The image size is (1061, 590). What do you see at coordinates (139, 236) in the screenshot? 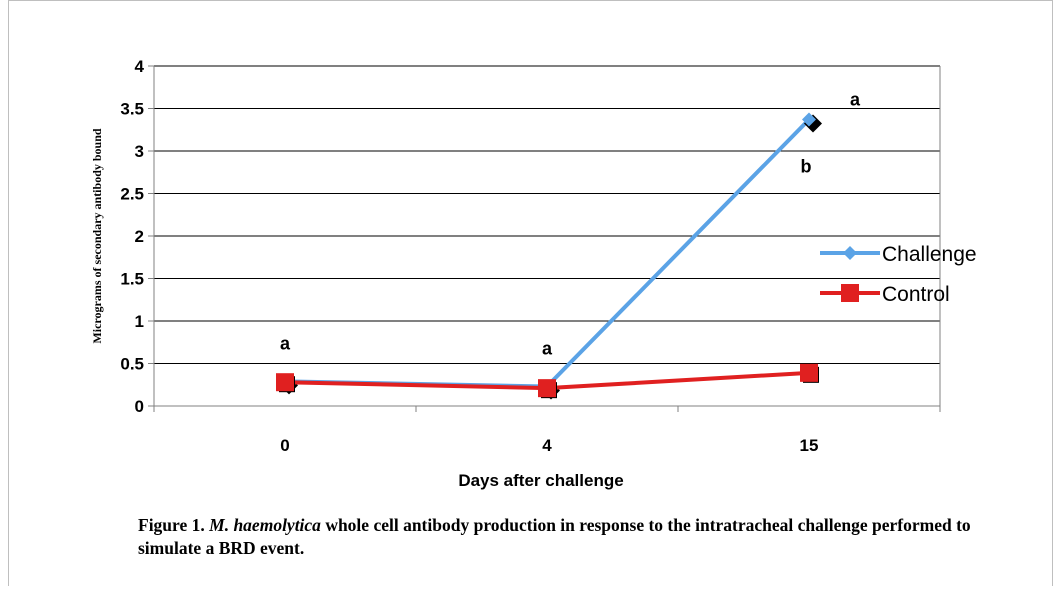
I see `y-tick-label: 2` at bounding box center [139, 236].